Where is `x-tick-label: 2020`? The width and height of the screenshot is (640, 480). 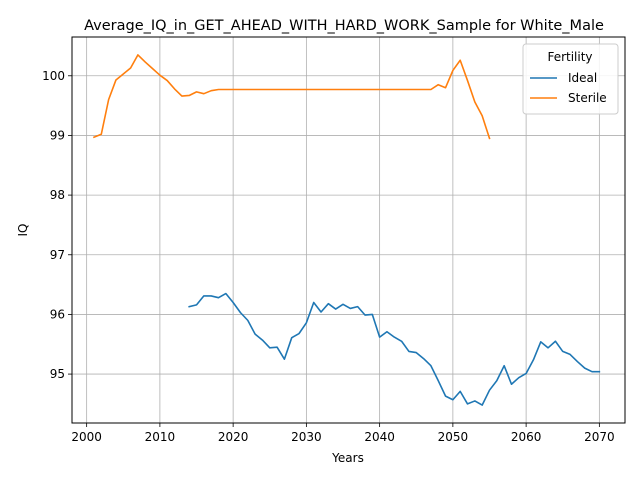 x-tick-label: 2020 is located at coordinates (233, 437).